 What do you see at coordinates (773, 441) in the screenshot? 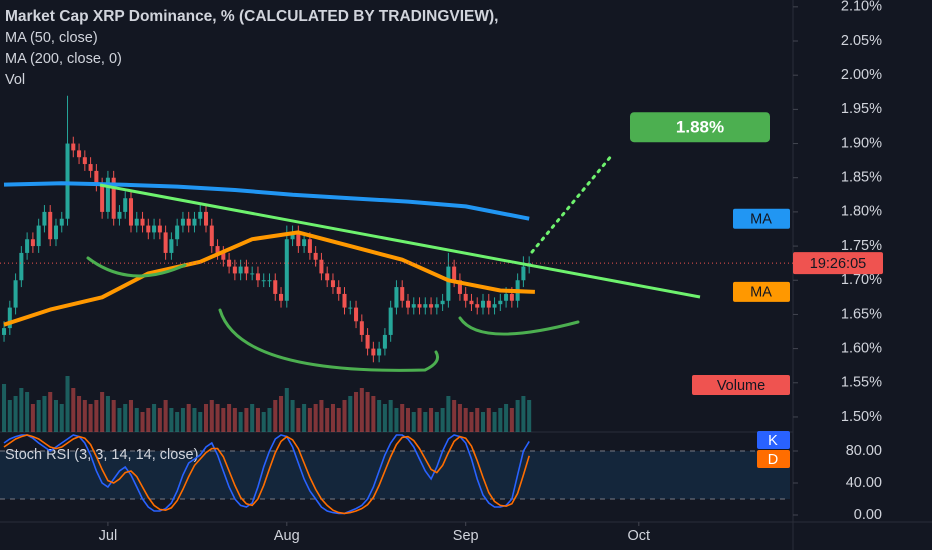
I see `legend-entry: K` at bounding box center [773, 441].